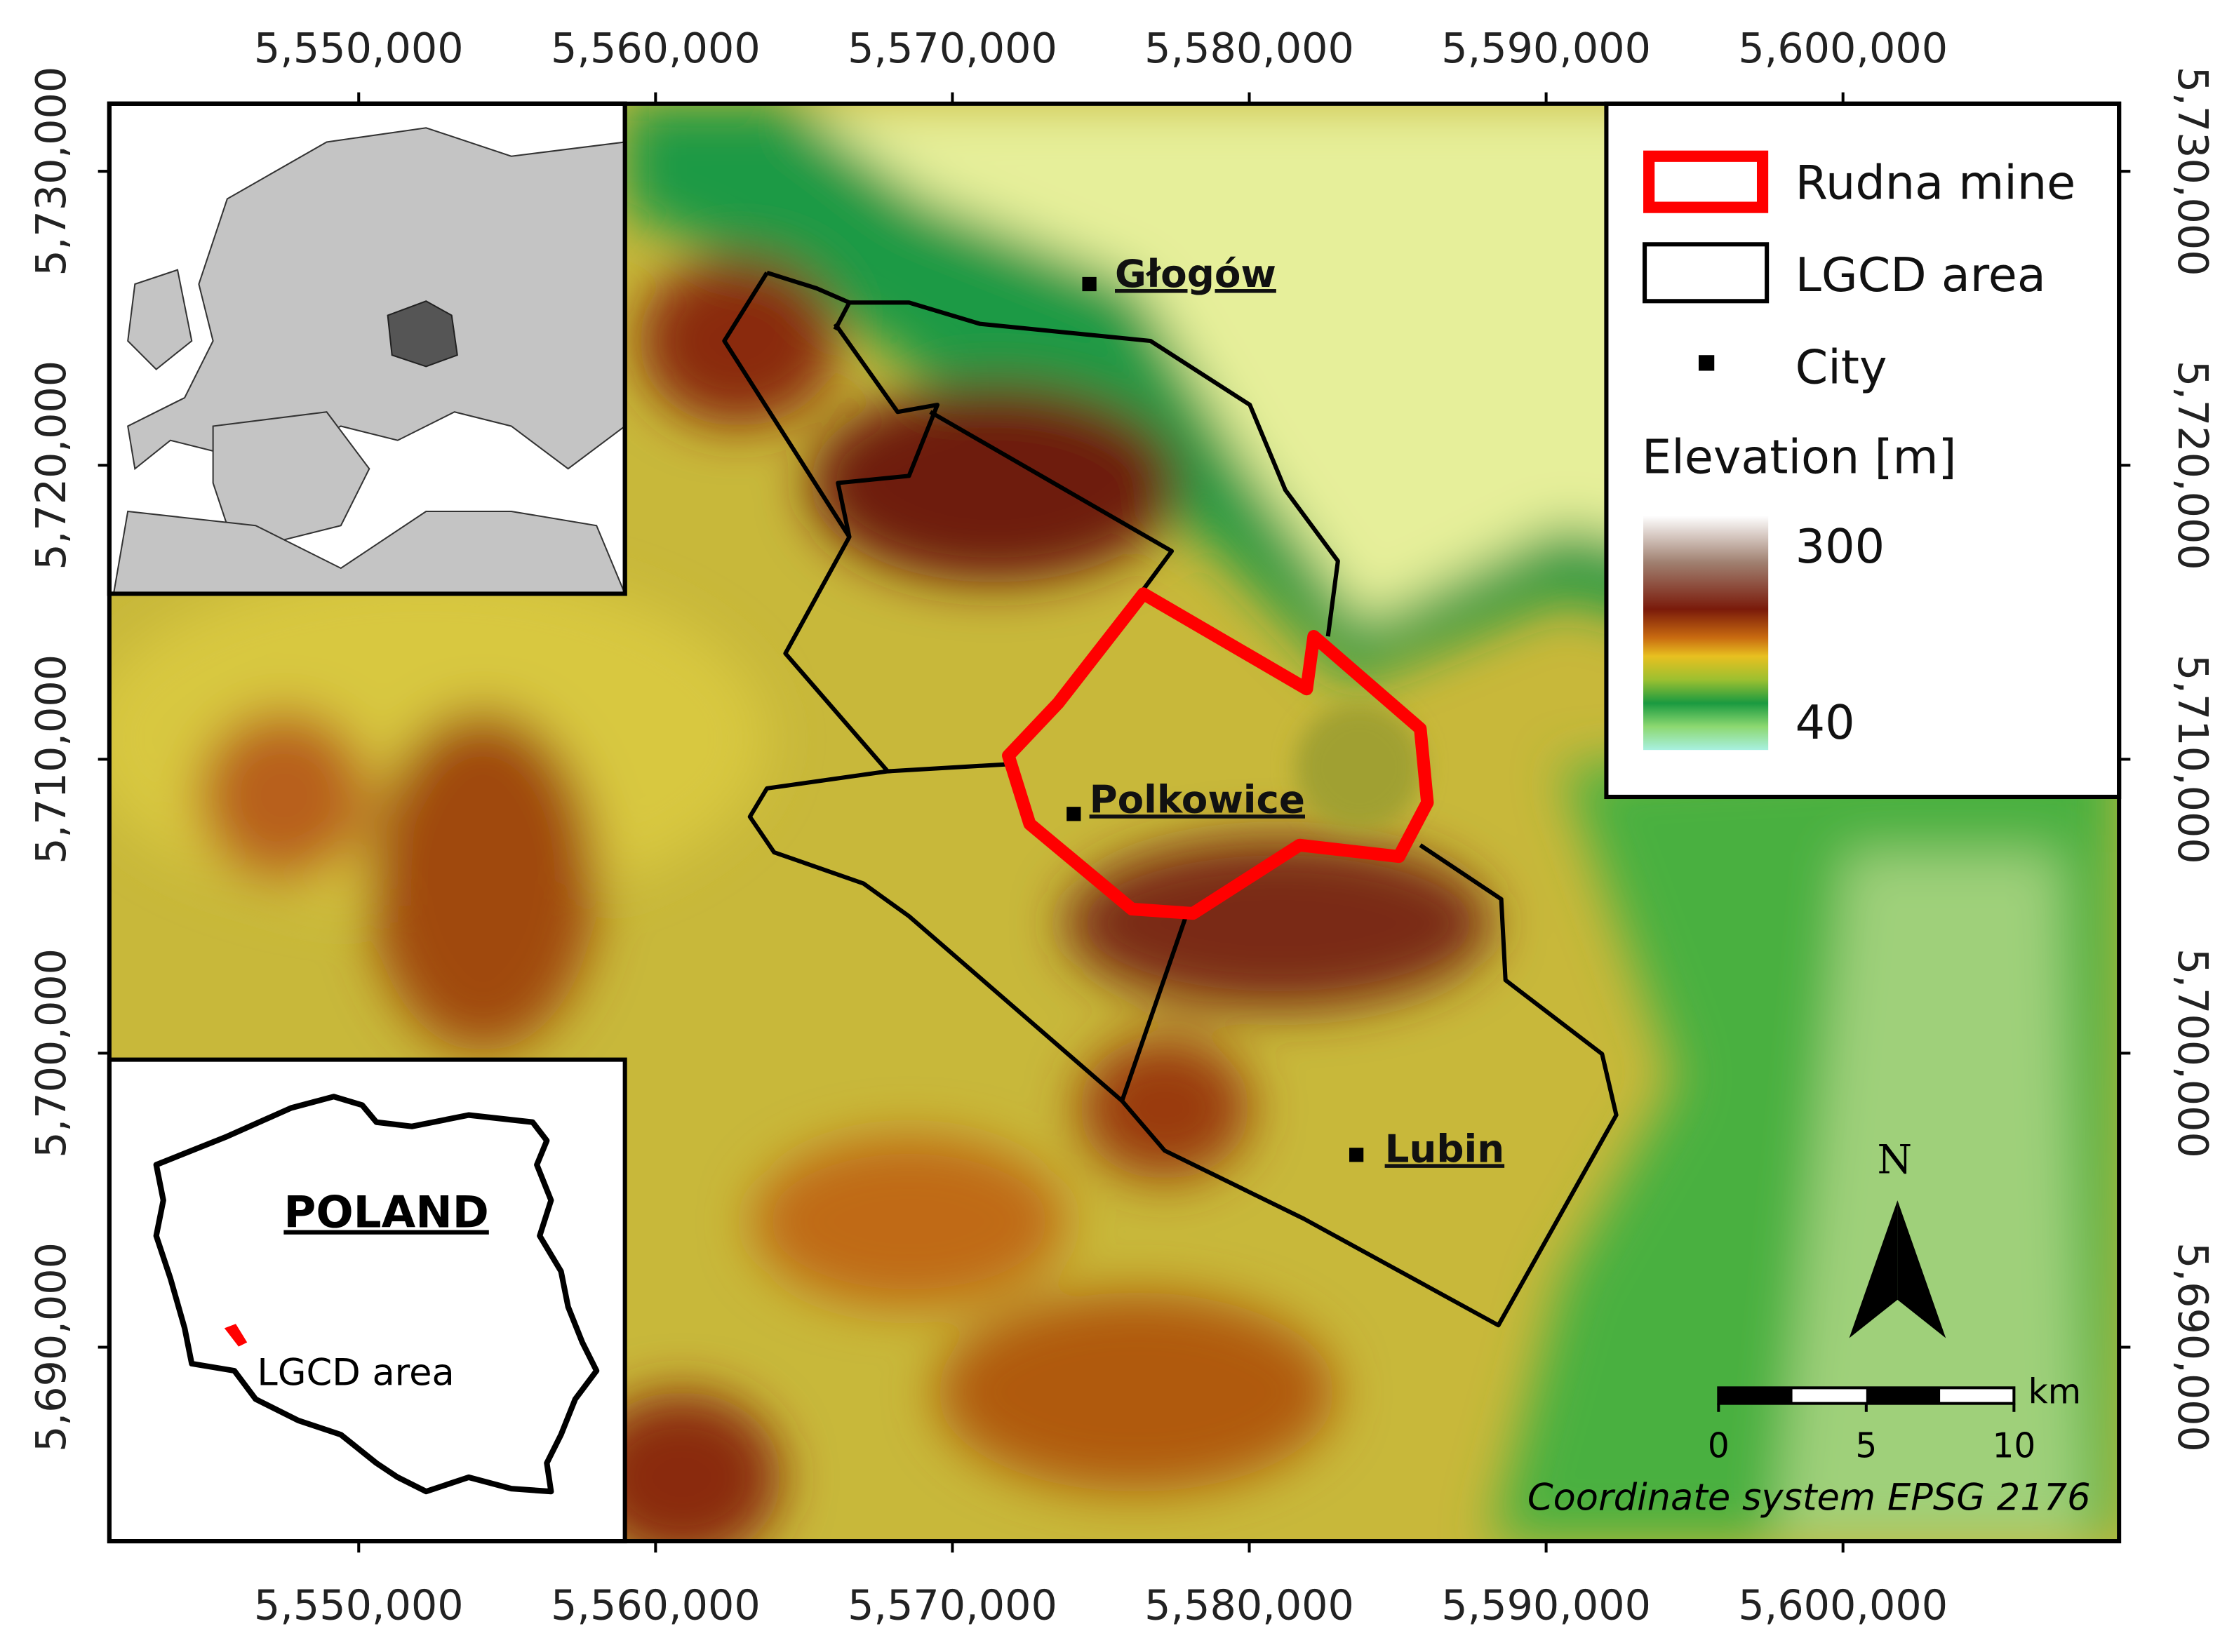 This screenshot has height=1652, width=2227. What do you see at coordinates (1866, 1446) in the screenshot?
I see `scale-tick-label: 5` at bounding box center [1866, 1446].